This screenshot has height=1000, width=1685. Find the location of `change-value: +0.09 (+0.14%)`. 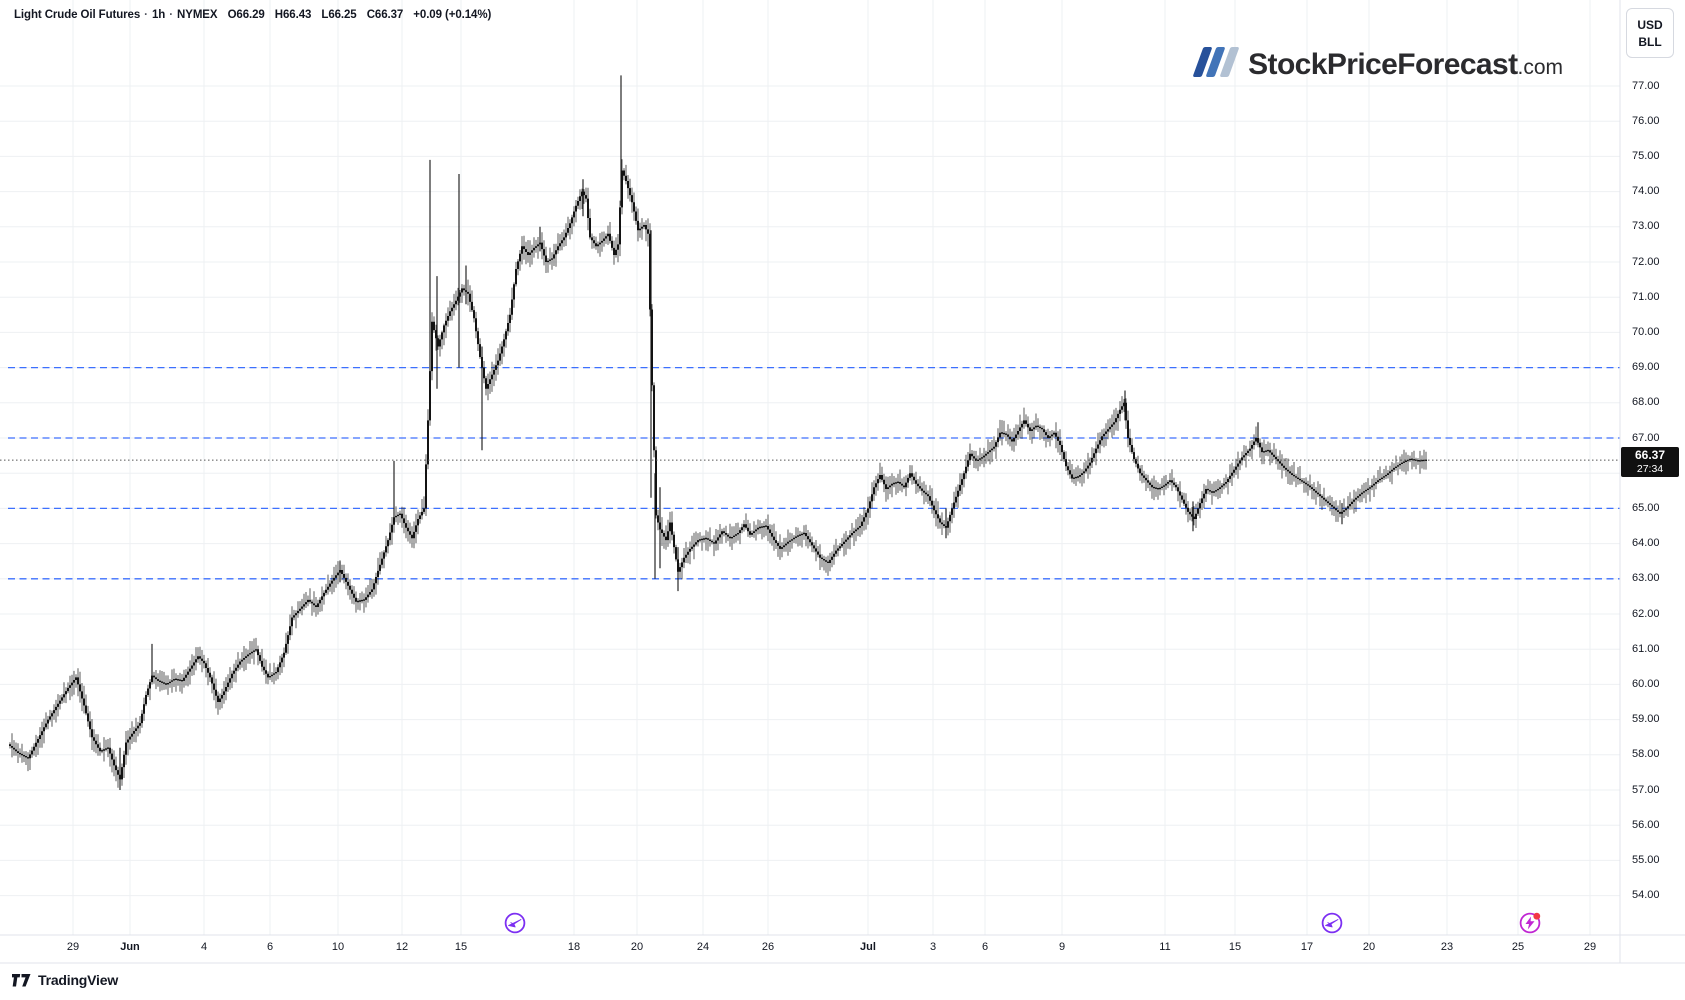

change-value: +0.09 (+0.14%) is located at coordinates (452, 15).